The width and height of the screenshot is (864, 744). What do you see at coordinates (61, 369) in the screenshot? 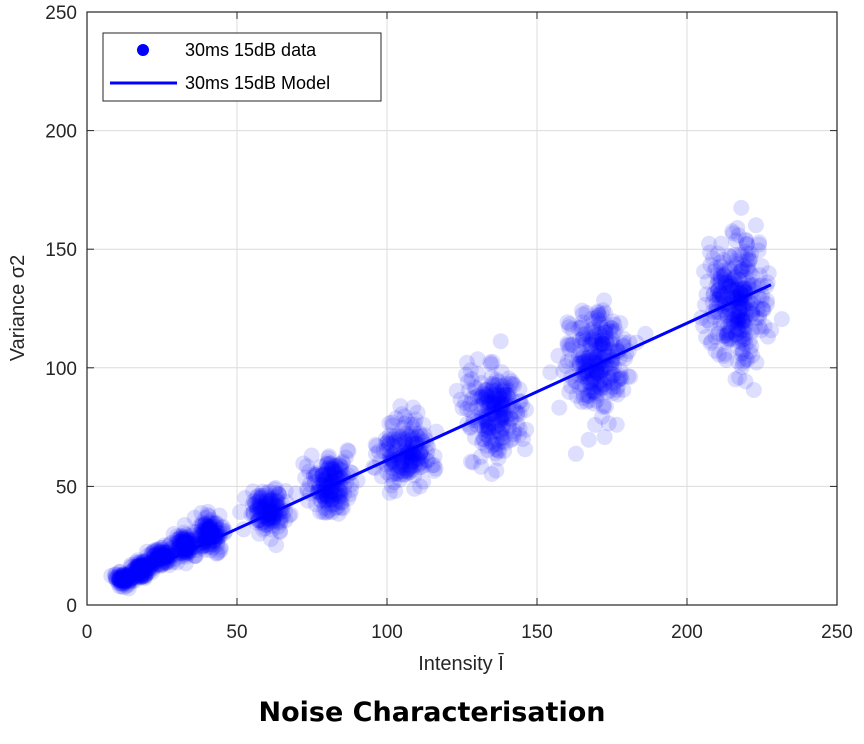
I see `y-tick-label: 100` at bounding box center [61, 369].